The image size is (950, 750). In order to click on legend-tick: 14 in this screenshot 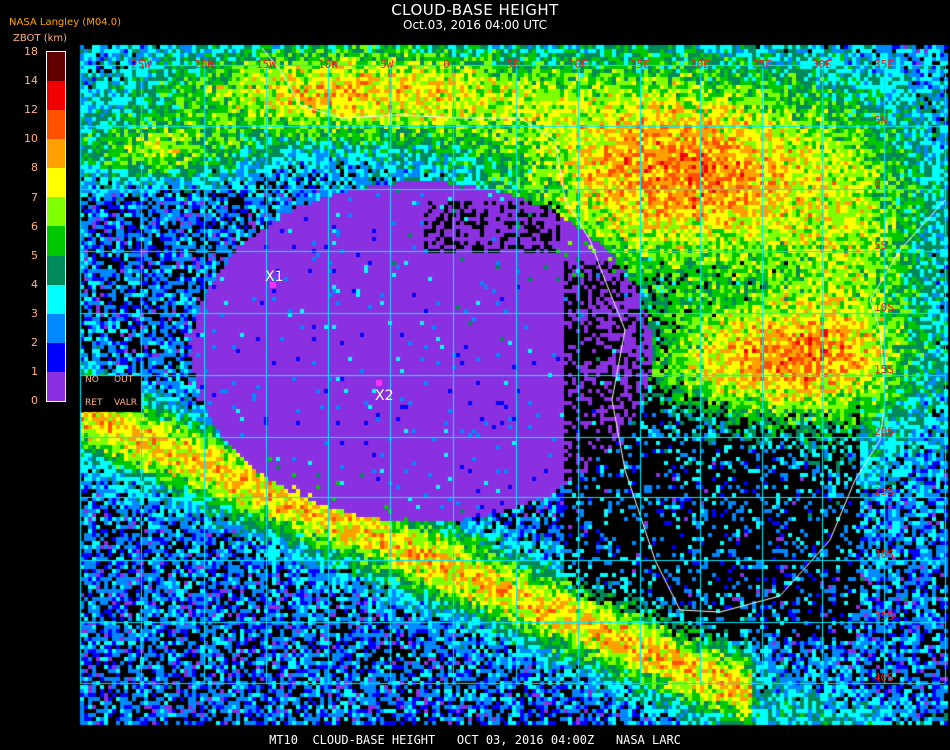, I will do `click(31, 81)`.